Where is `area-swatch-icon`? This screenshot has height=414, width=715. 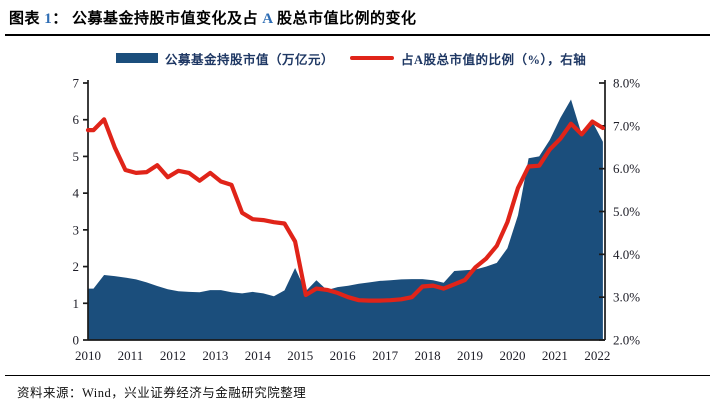
area-swatch-icon is located at coordinates (137, 58).